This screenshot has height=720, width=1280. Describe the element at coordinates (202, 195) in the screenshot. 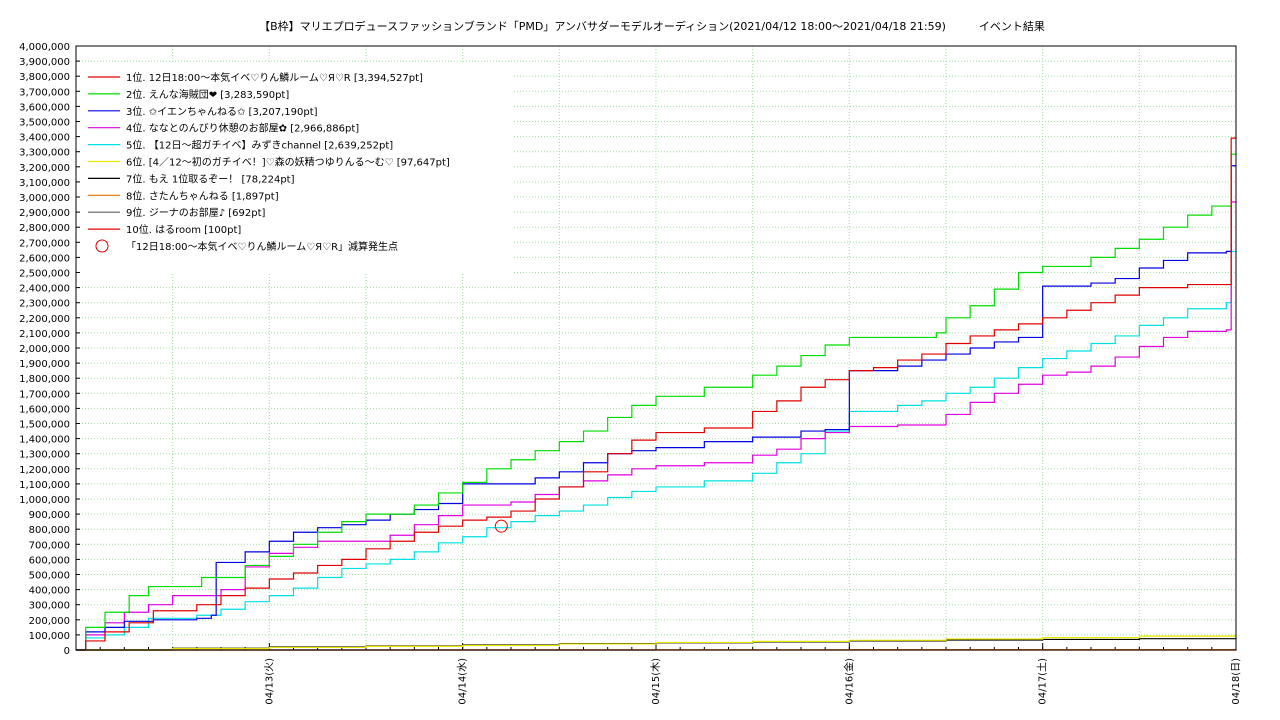

I see `legend-label: 8位. さたんちゃんねる [1,897pt]` at that location.